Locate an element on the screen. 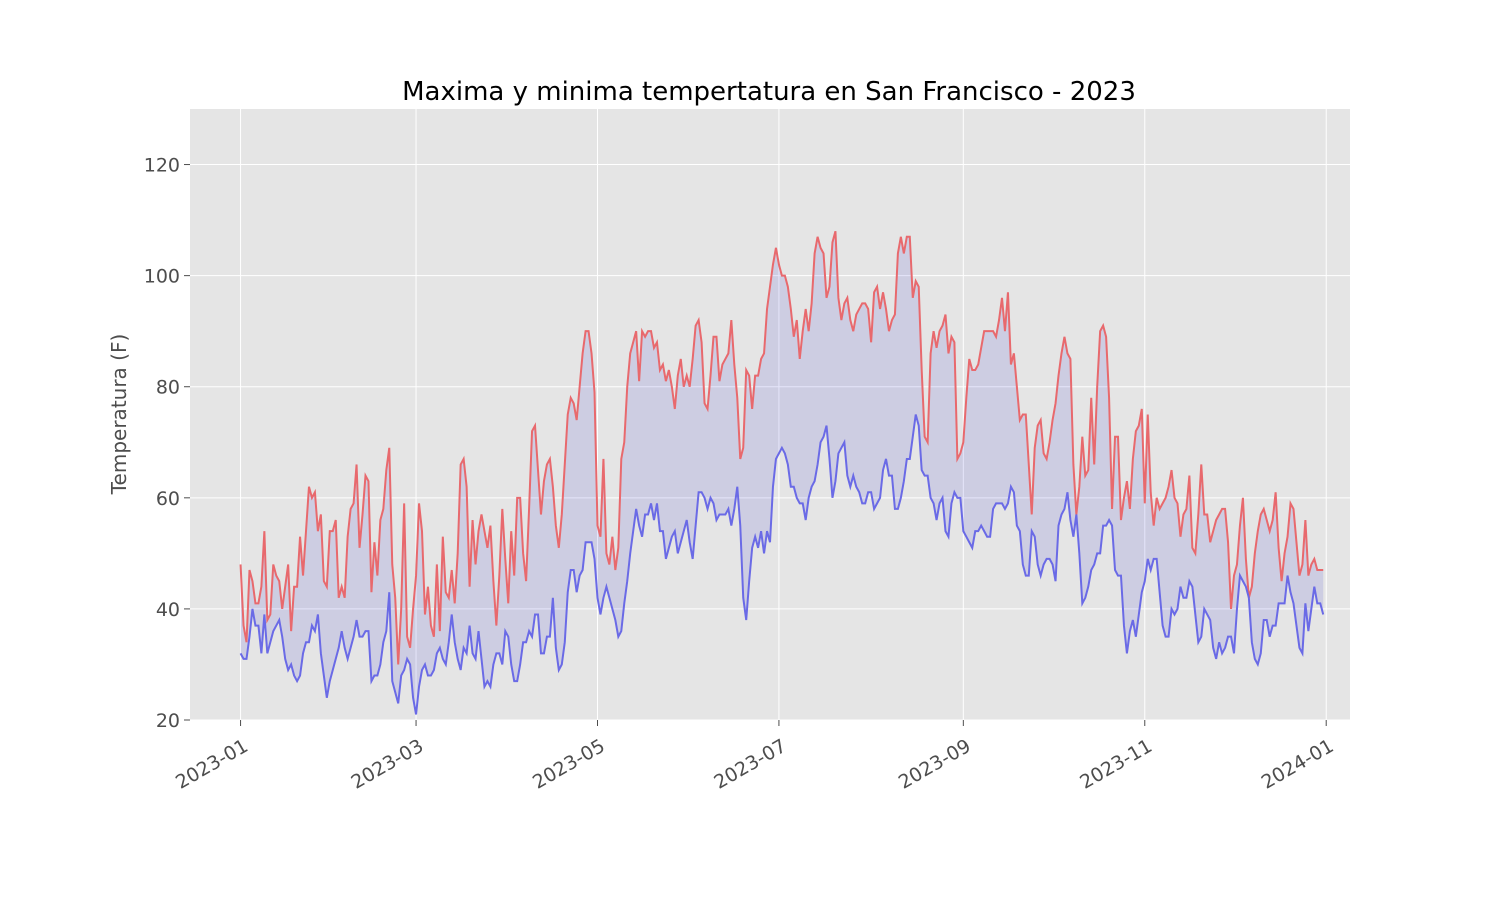 Image resolution: width=1500 pixels, height=900 pixels. y-tick-label: 100 is located at coordinates (162, 277).